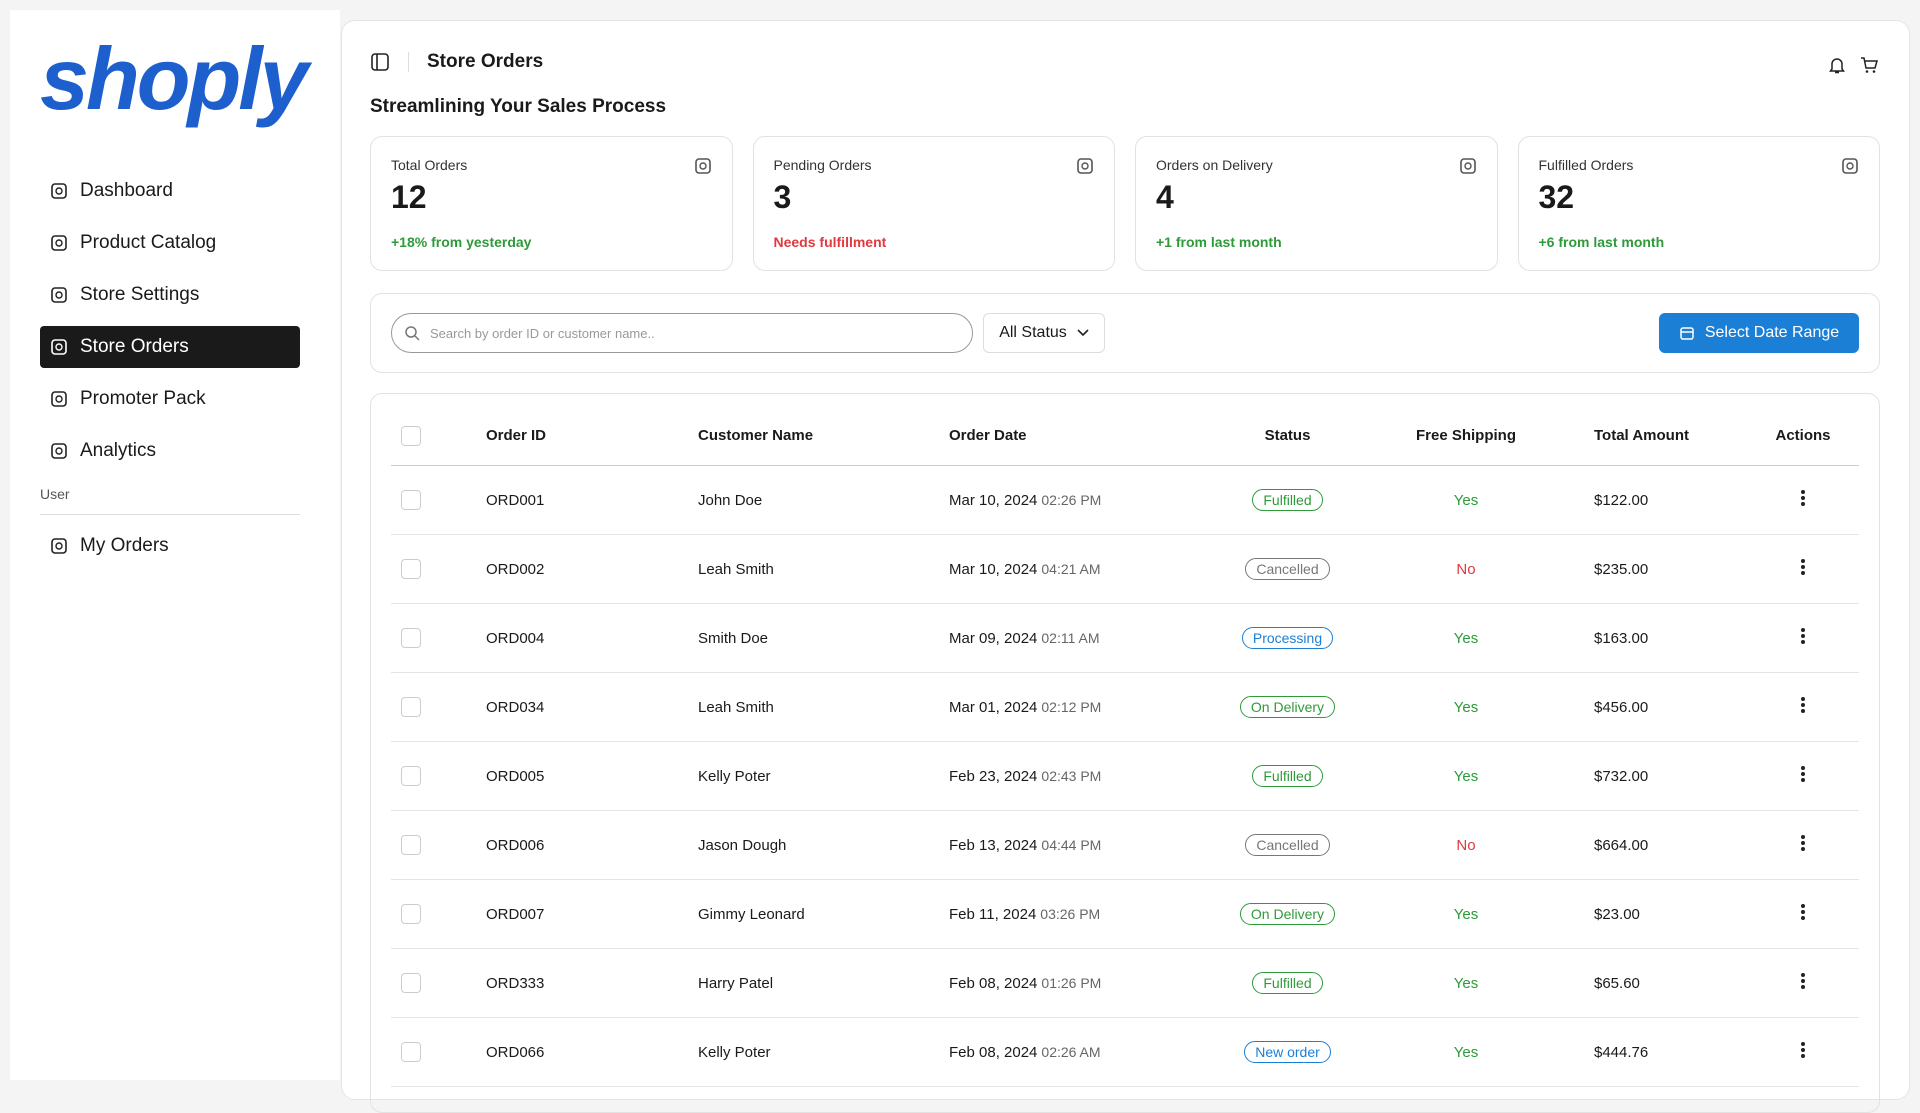 Image resolution: width=1920 pixels, height=1113 pixels. What do you see at coordinates (412, 333) in the screenshot?
I see `search-icon` at bounding box center [412, 333].